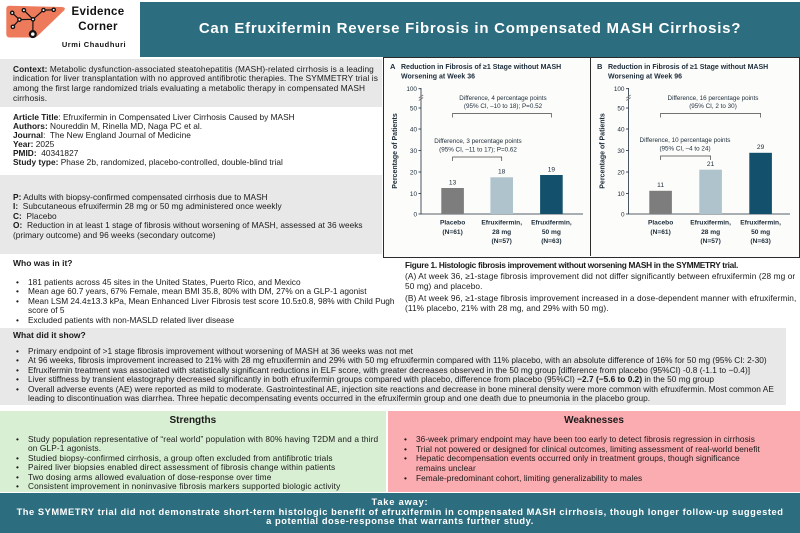 The width and height of the screenshot is (800, 533). Describe the element at coordinates (477, 141) in the screenshot. I see `svg-text:Difference, 3 percentage point: Difference, 3 percentage points` at that location.